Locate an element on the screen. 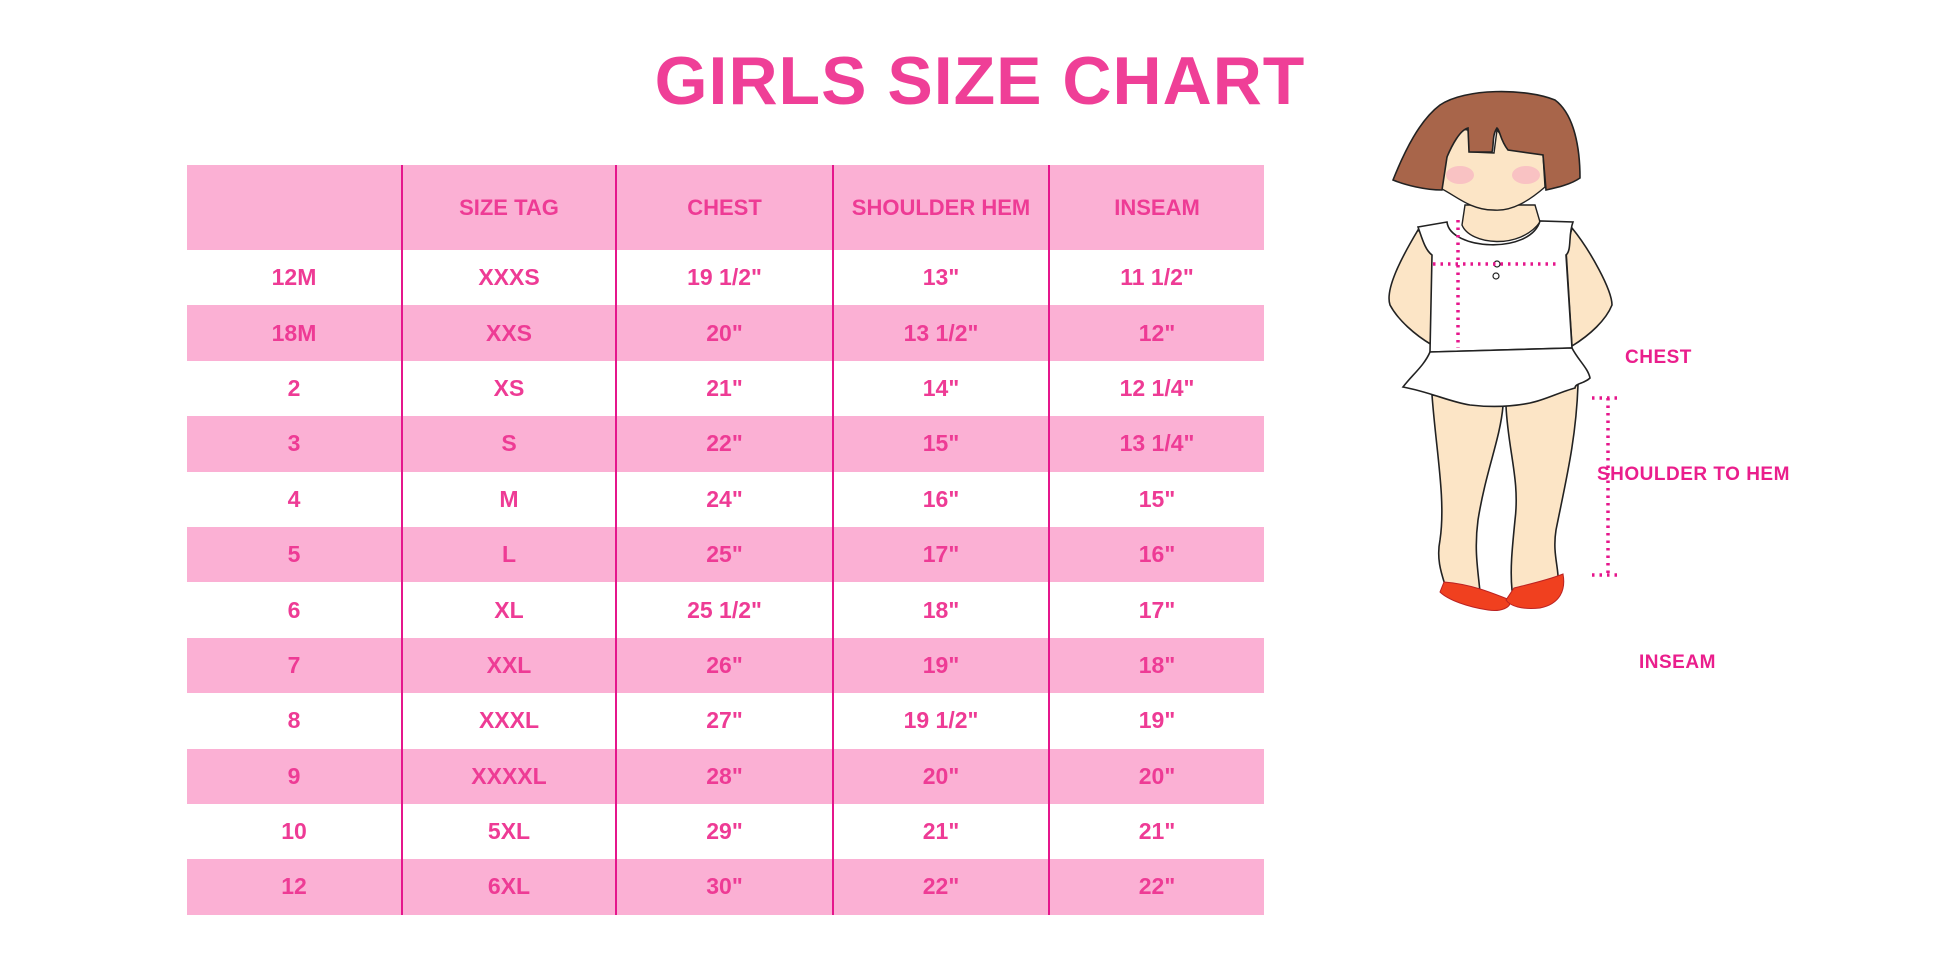 This screenshot has height=973, width=1946. table-cell: XXXL is located at coordinates (508, 721).